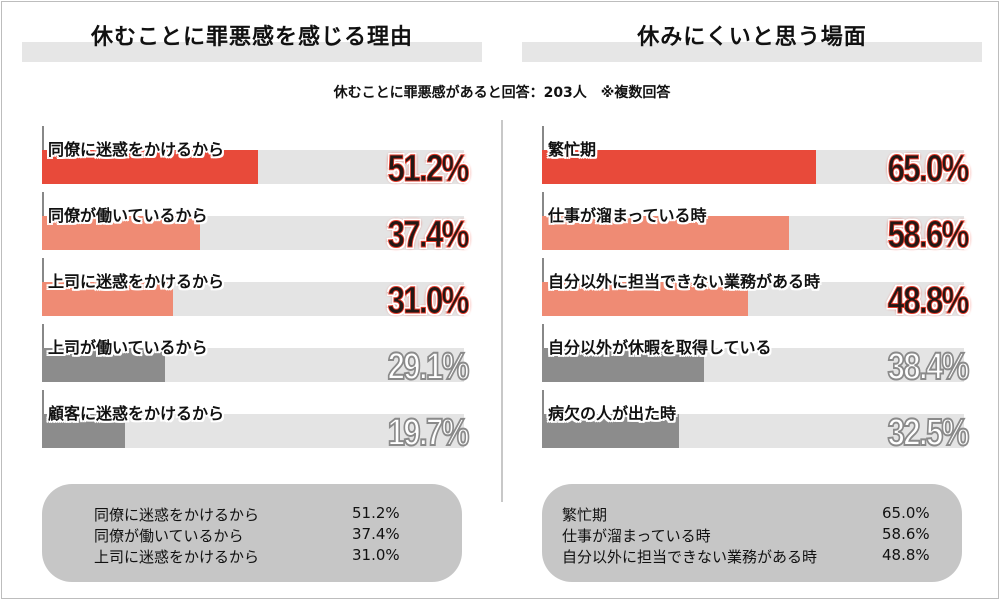 The width and height of the screenshot is (1000, 600). Describe the element at coordinates (928, 235) in the screenshot. I see `bar-value-label: 58.6%` at that location.